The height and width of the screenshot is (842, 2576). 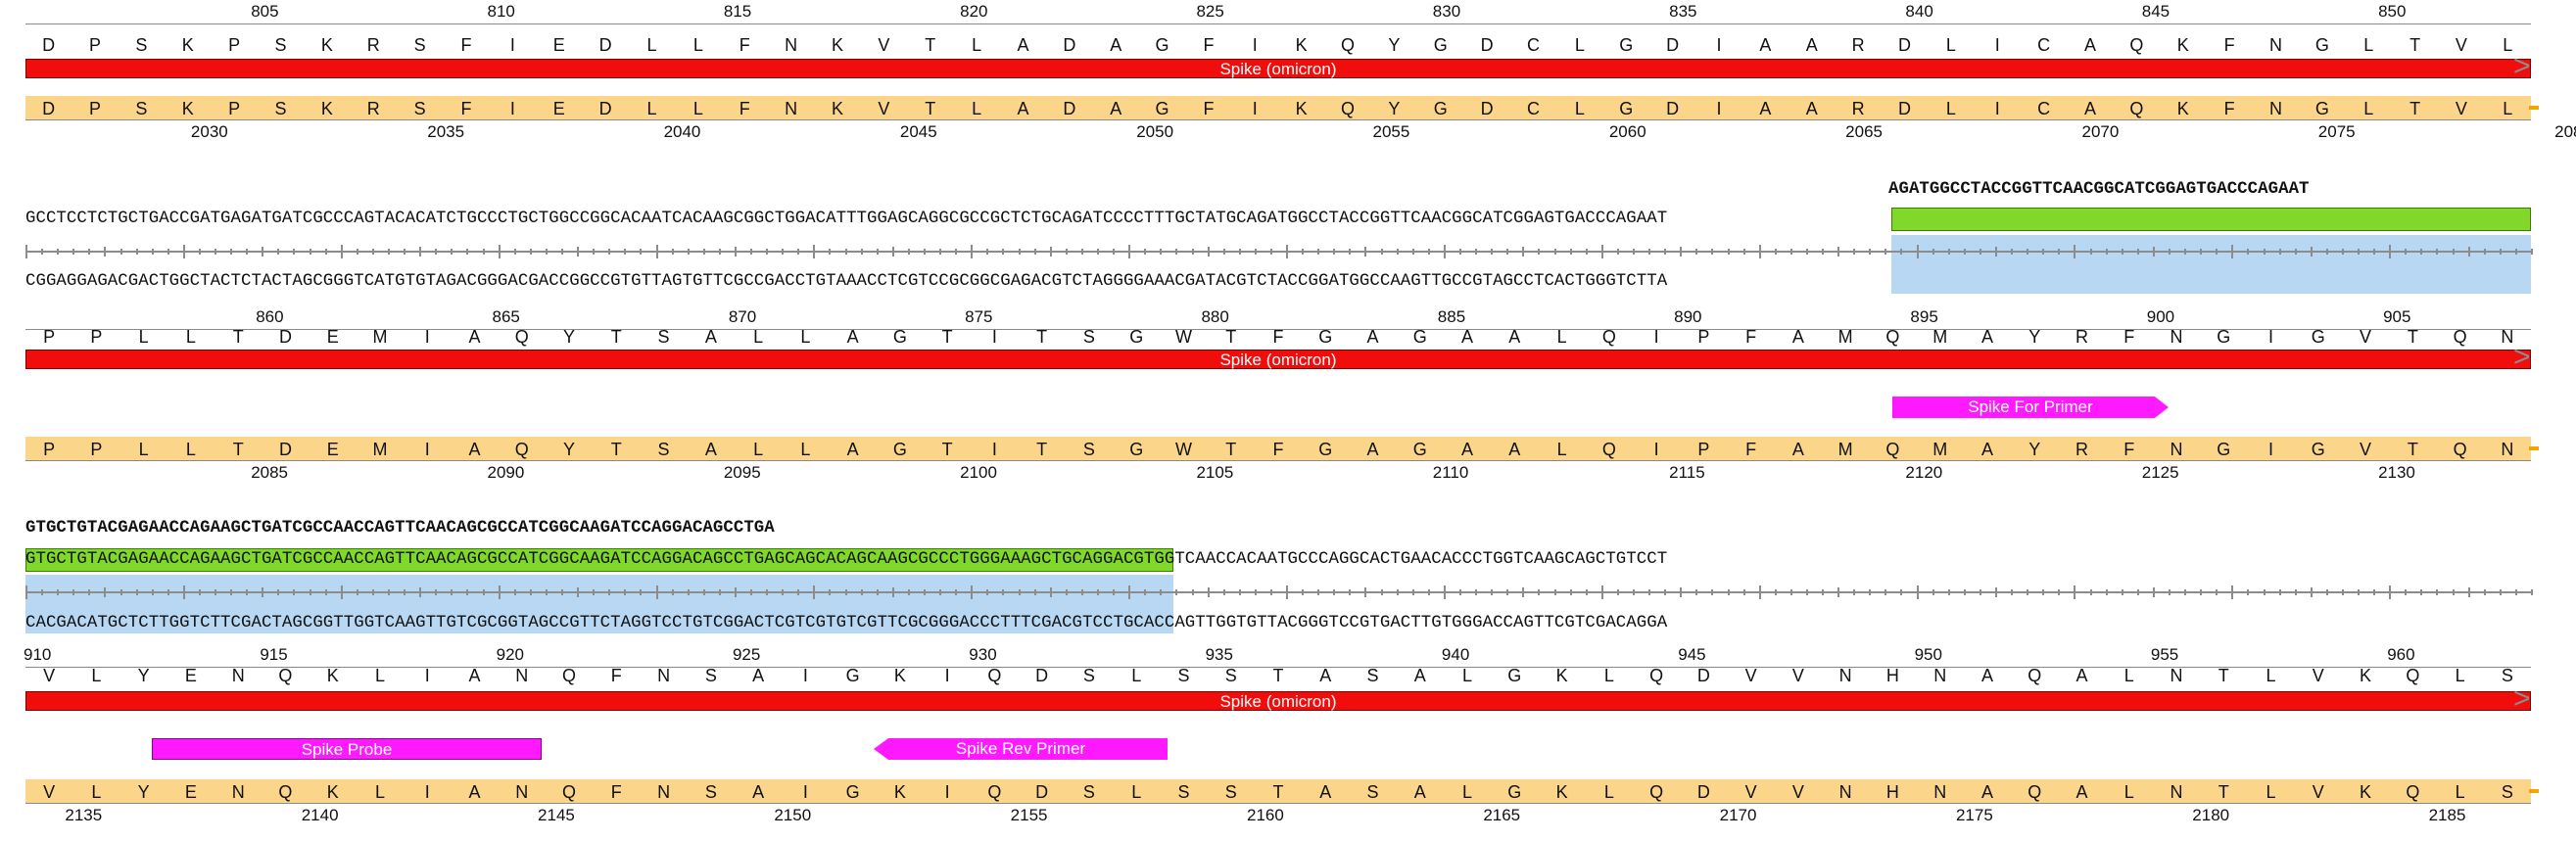 I want to click on aa-letter: C, so click(x=1534, y=109).